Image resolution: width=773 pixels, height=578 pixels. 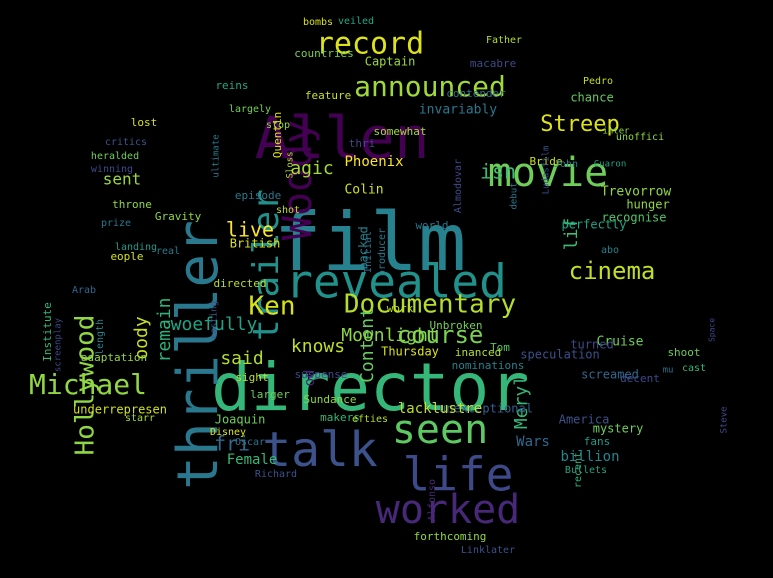 What do you see at coordinates (458, 110) in the screenshot?
I see `word-invariably: invariably` at bounding box center [458, 110].